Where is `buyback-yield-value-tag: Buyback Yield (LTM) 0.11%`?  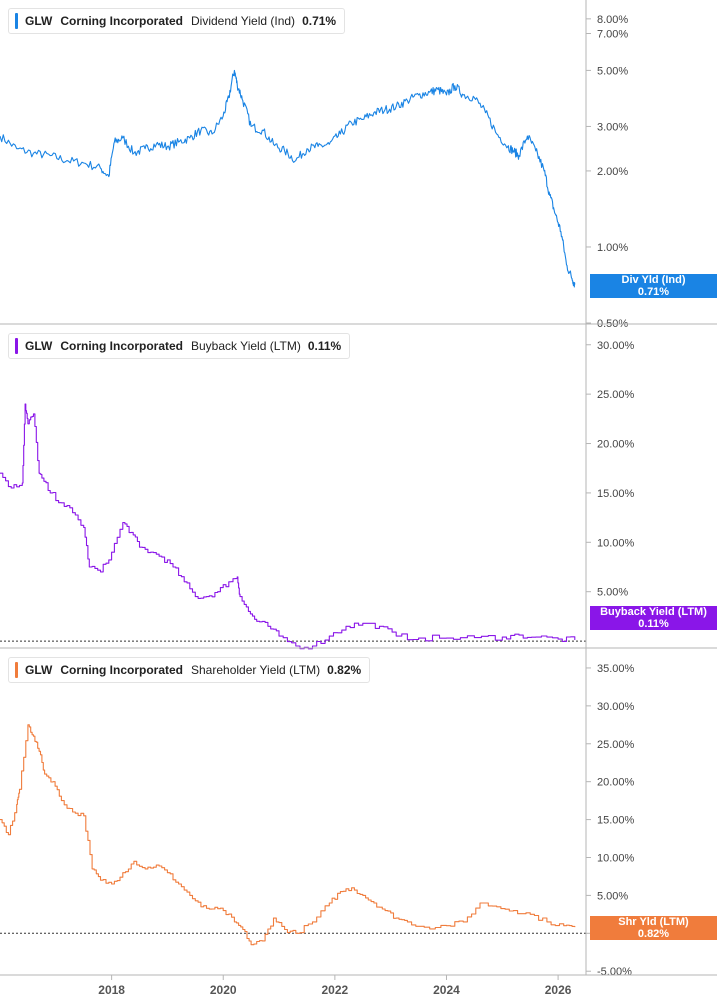 buyback-yield-value-tag: Buyback Yield (LTM) 0.11% is located at coordinates (653, 618).